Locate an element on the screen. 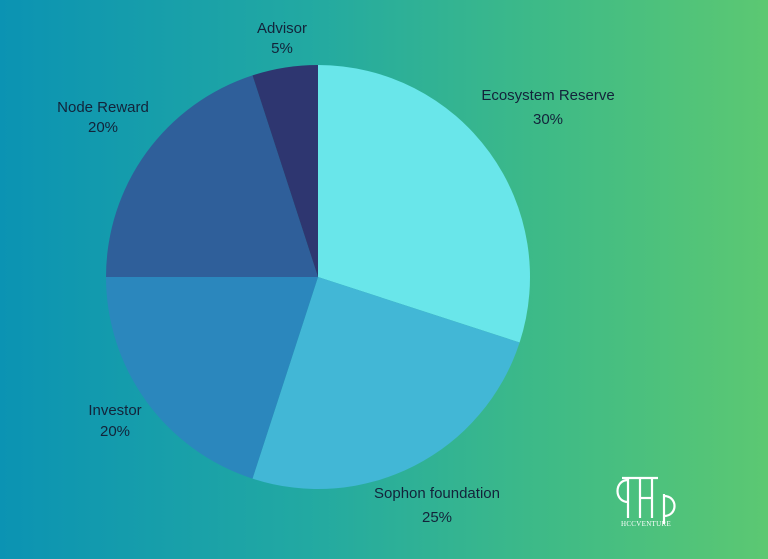  slice-label-node-reward: Node Reward is located at coordinates (103, 107).